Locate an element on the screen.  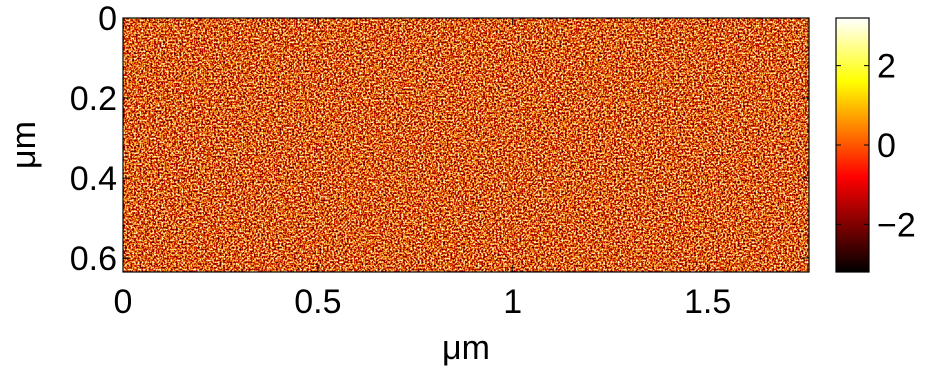
y-tick-label: 0.6 is located at coordinates (93, 259).